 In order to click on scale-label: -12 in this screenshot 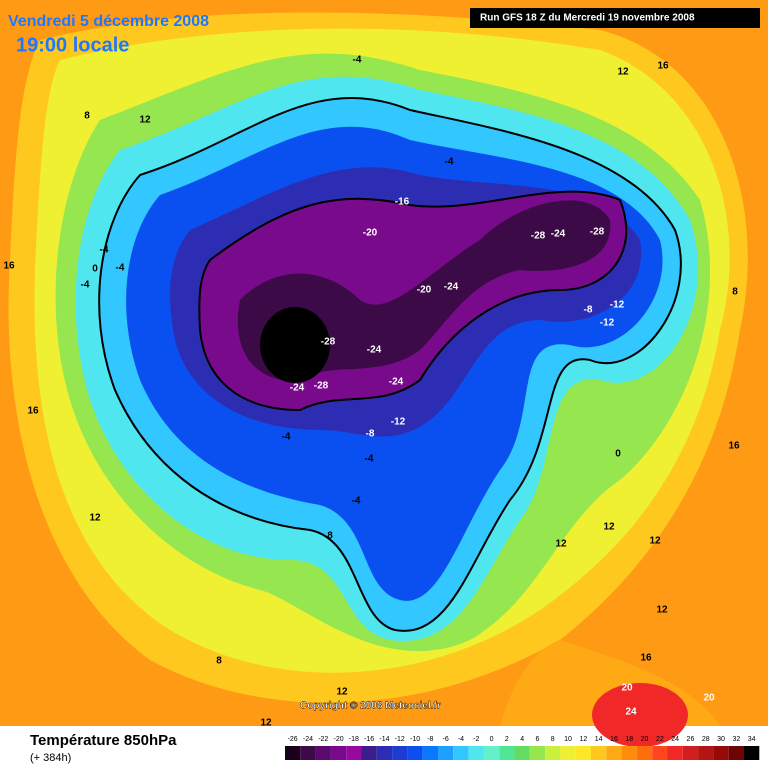, I will do `click(400, 739)`.